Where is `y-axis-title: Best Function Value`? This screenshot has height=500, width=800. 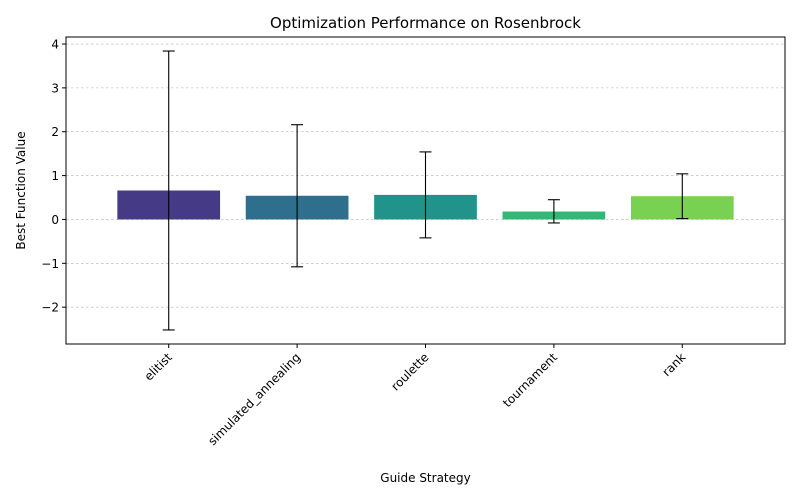 y-axis-title: Best Function Value is located at coordinates (21, 190).